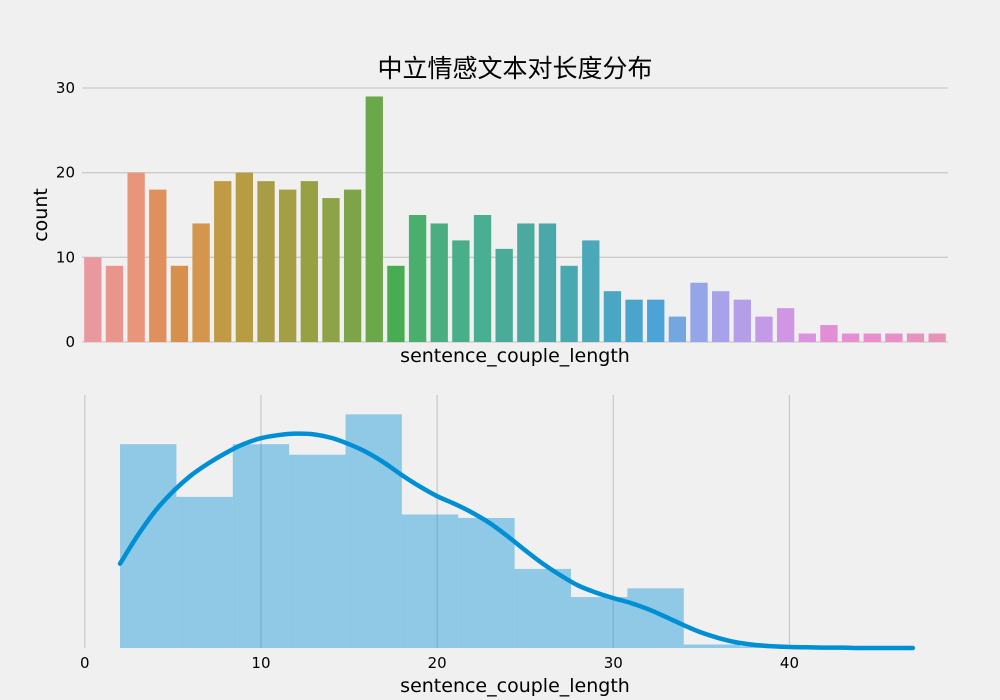 Image resolution: width=1000 pixels, height=700 pixels. What do you see at coordinates (789, 663) in the screenshot?
I see `bottom-x-tick-label: 40` at bounding box center [789, 663].